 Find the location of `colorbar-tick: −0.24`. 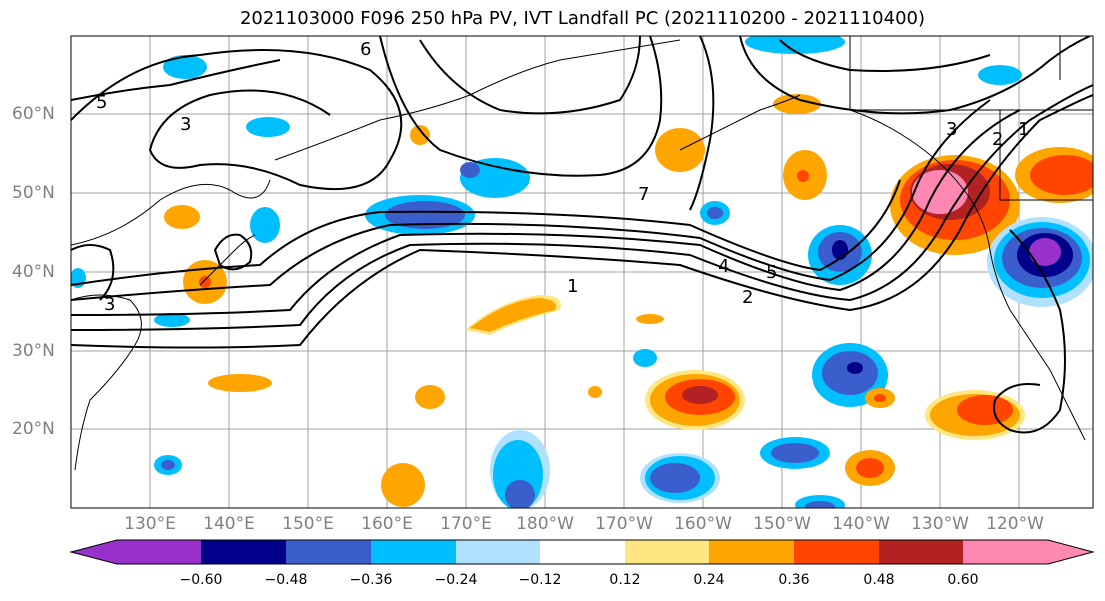

colorbar-tick: −0.24 is located at coordinates (456, 580).